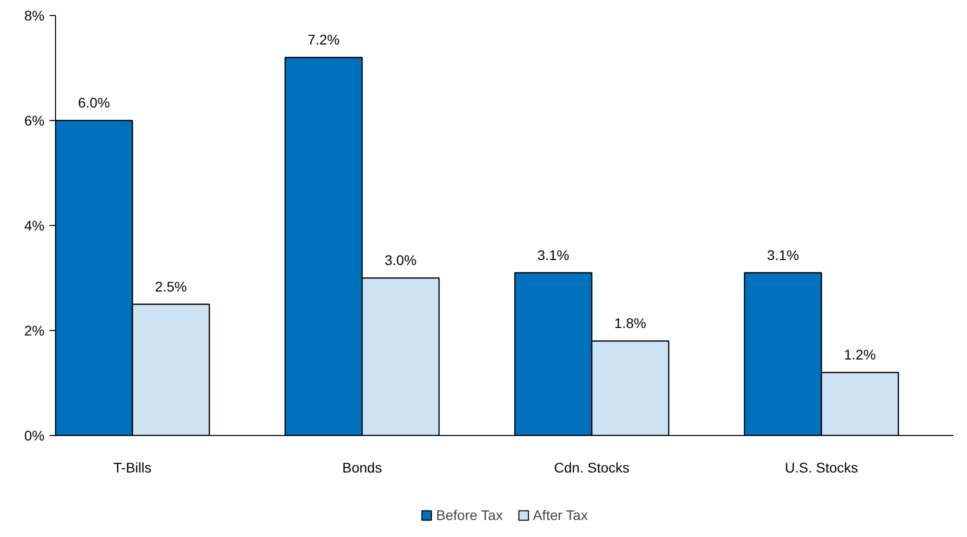 This screenshot has height=537, width=967. What do you see at coordinates (560, 515) in the screenshot?
I see `legend-label: After Tax` at bounding box center [560, 515].